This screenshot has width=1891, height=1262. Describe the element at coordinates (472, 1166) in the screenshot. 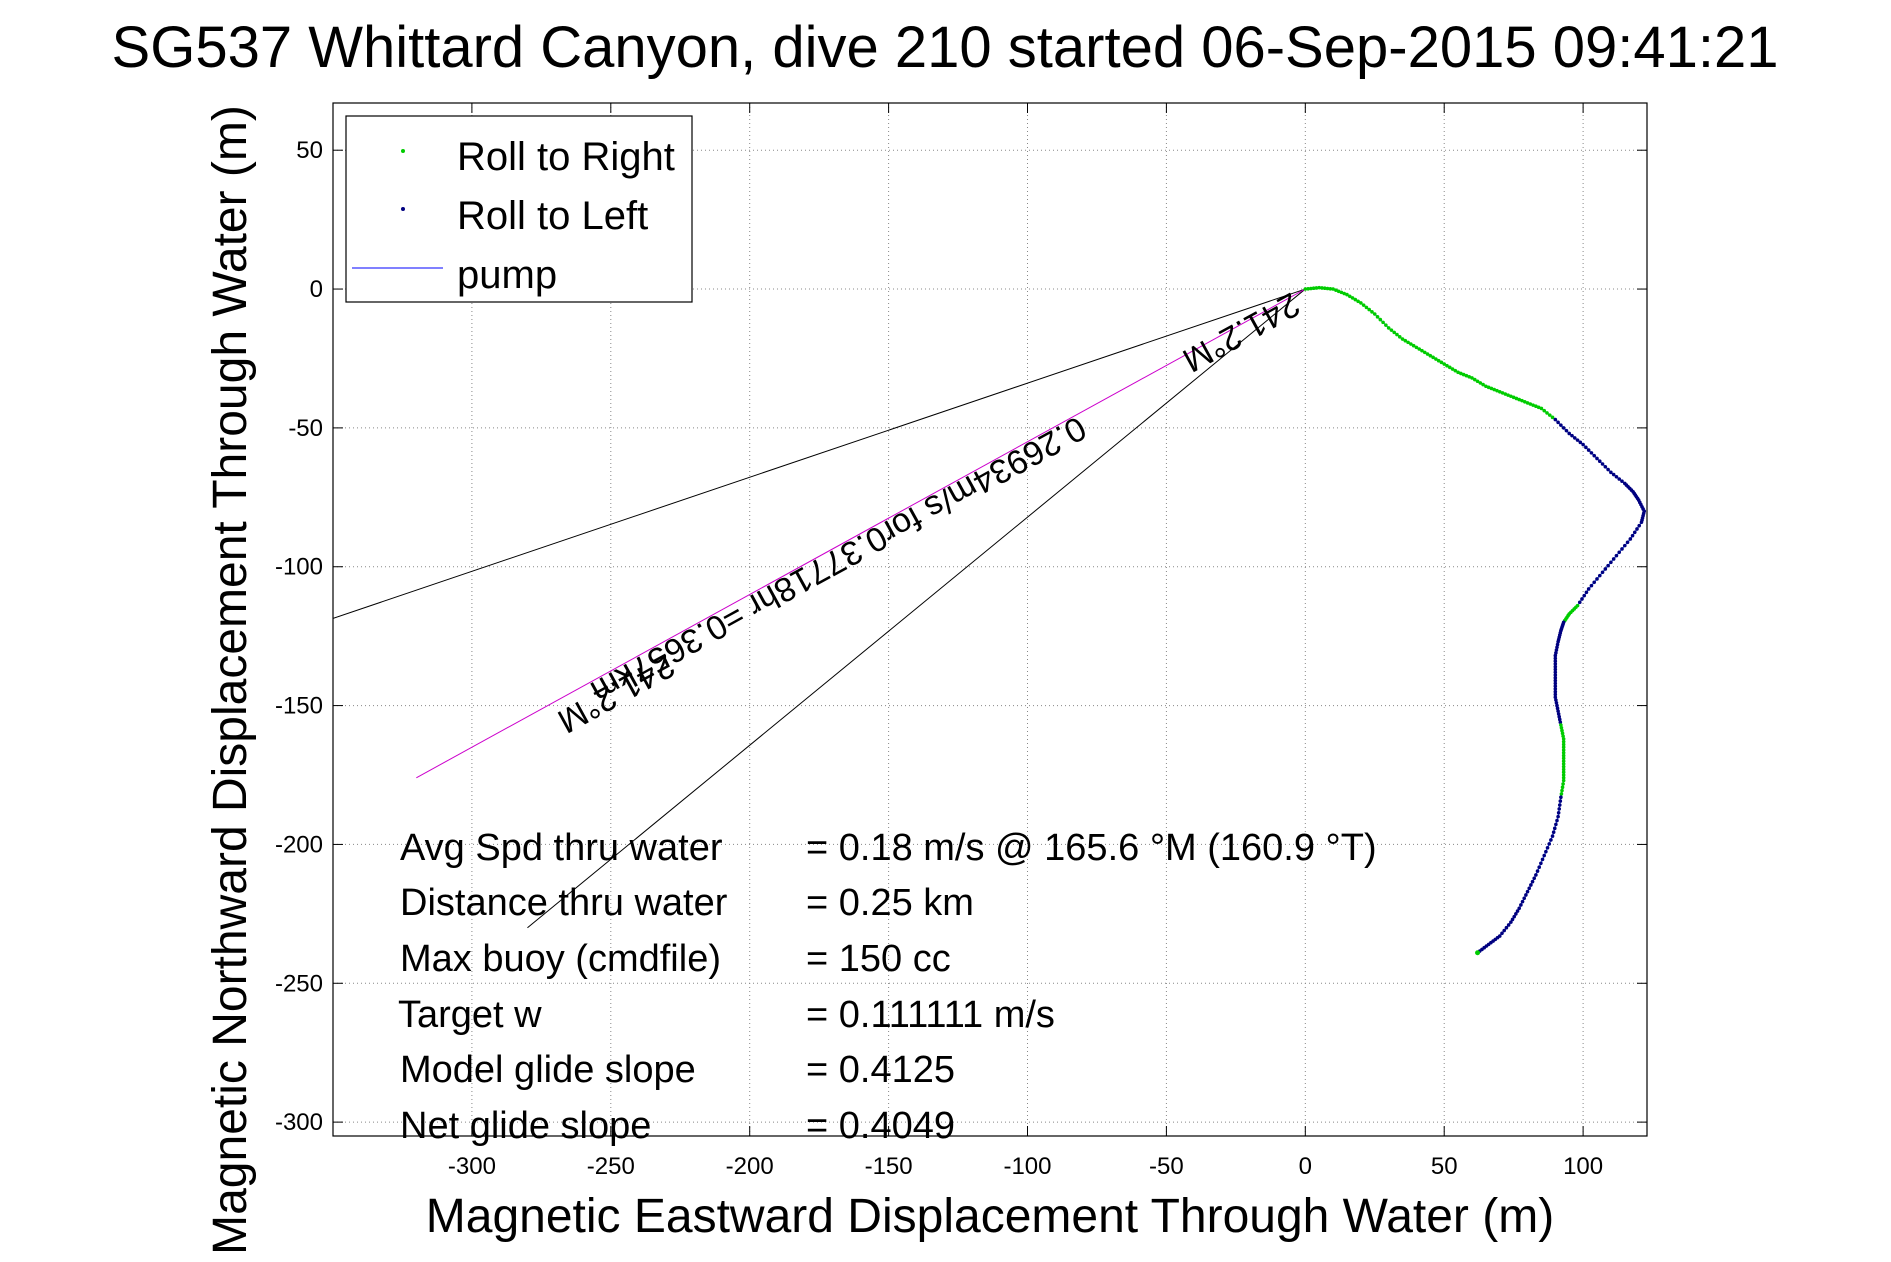

I see `x-tick-label: -300` at that location.